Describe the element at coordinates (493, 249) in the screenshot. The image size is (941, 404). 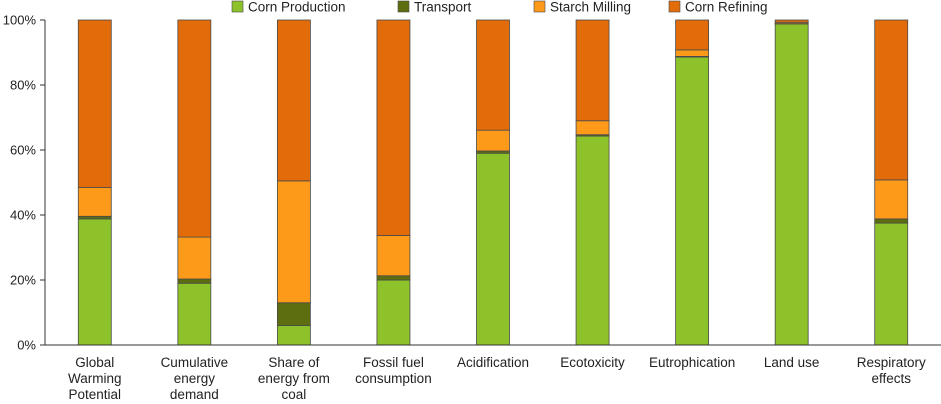
I see `bar-segment-corn-production-acidification` at that location.